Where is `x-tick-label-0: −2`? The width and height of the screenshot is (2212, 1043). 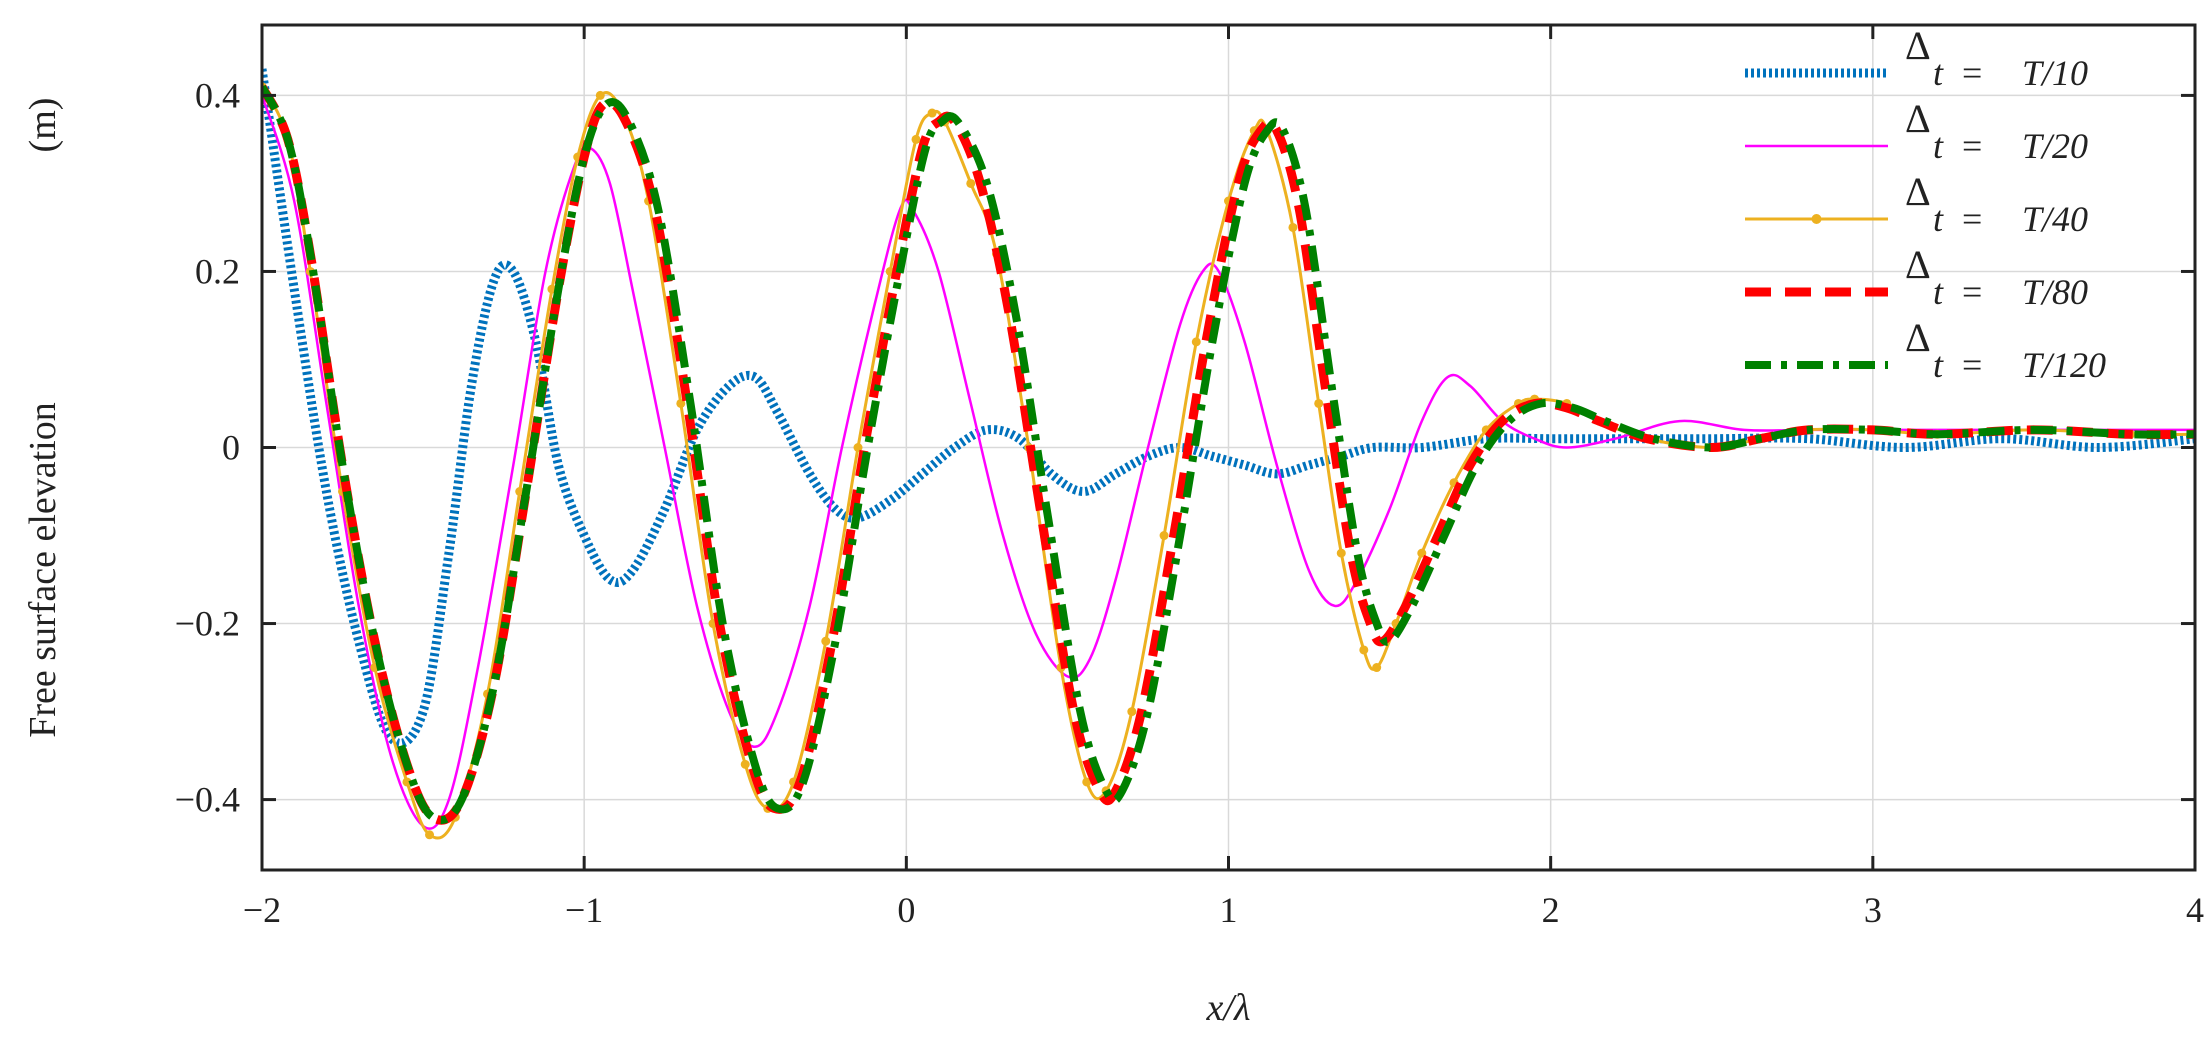 x-tick-label-0: −2 is located at coordinates (262, 910).